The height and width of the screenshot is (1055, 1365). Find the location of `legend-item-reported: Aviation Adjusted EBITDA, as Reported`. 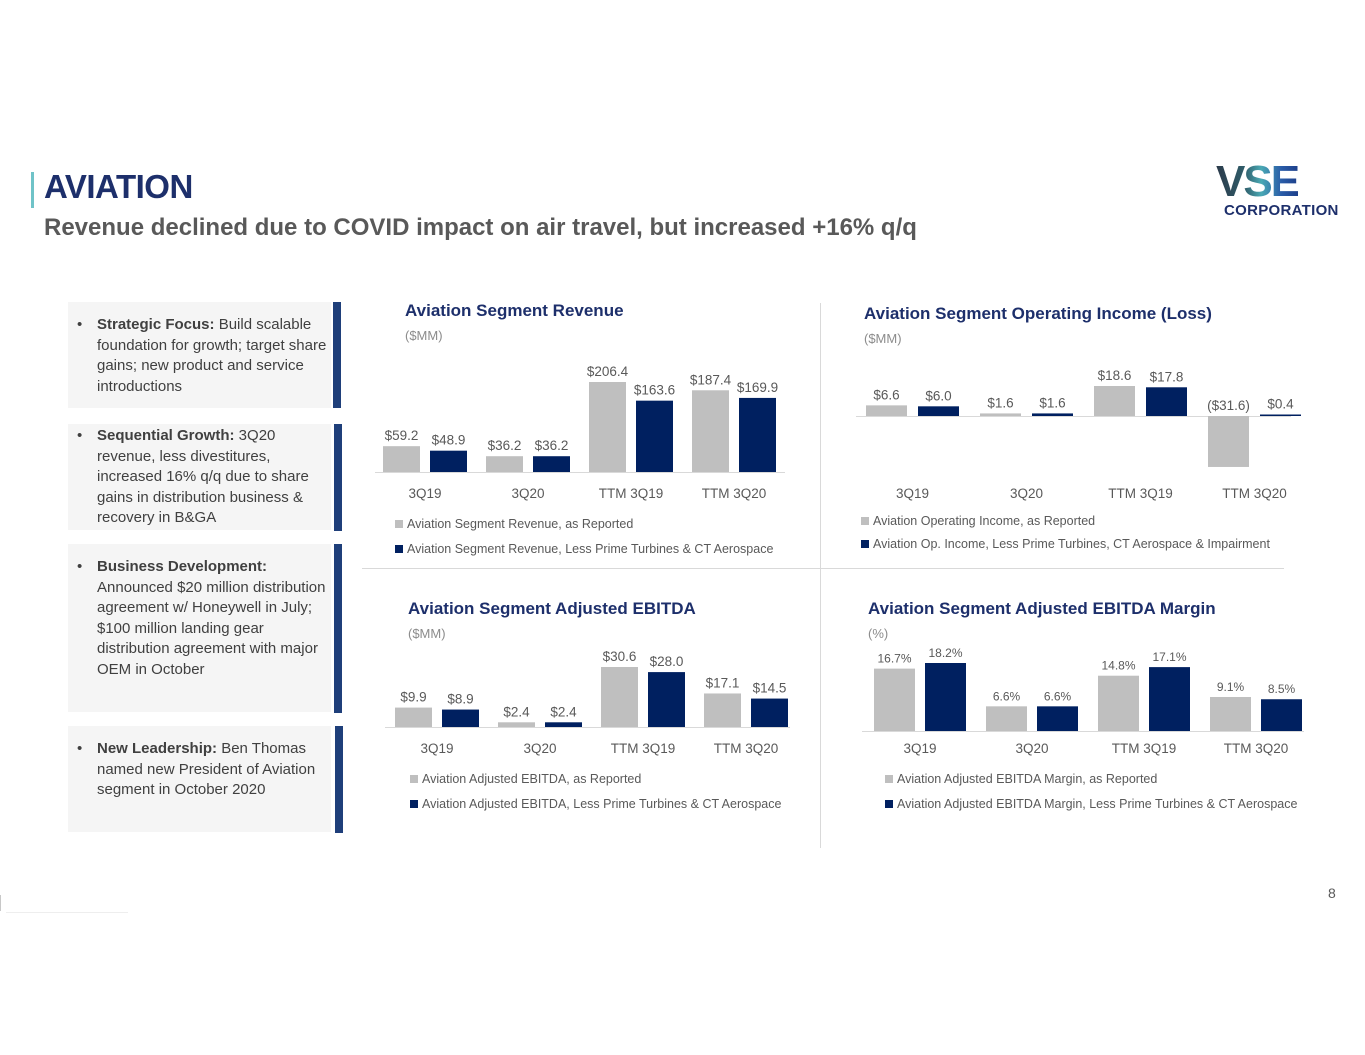

legend-item-reported: Aviation Adjusted EBITDA, as Reported is located at coordinates (525, 779).